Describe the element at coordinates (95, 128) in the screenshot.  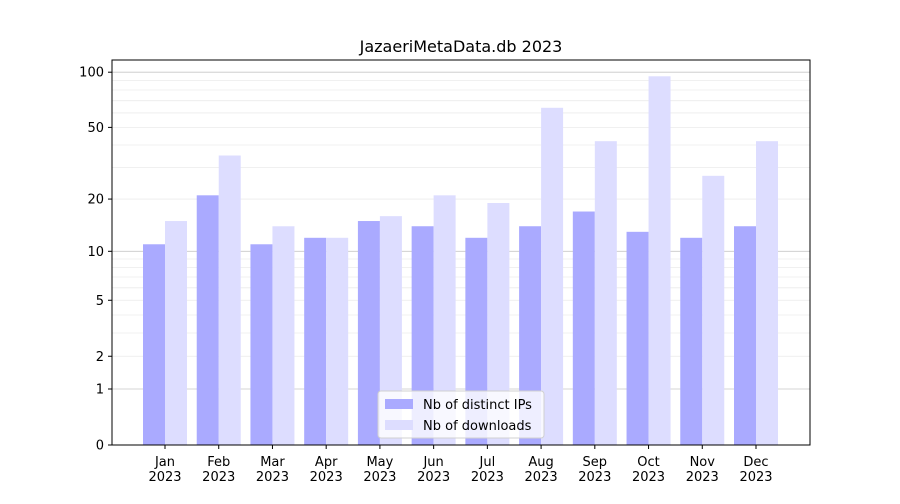
I see `y-tick-label: 50` at that location.